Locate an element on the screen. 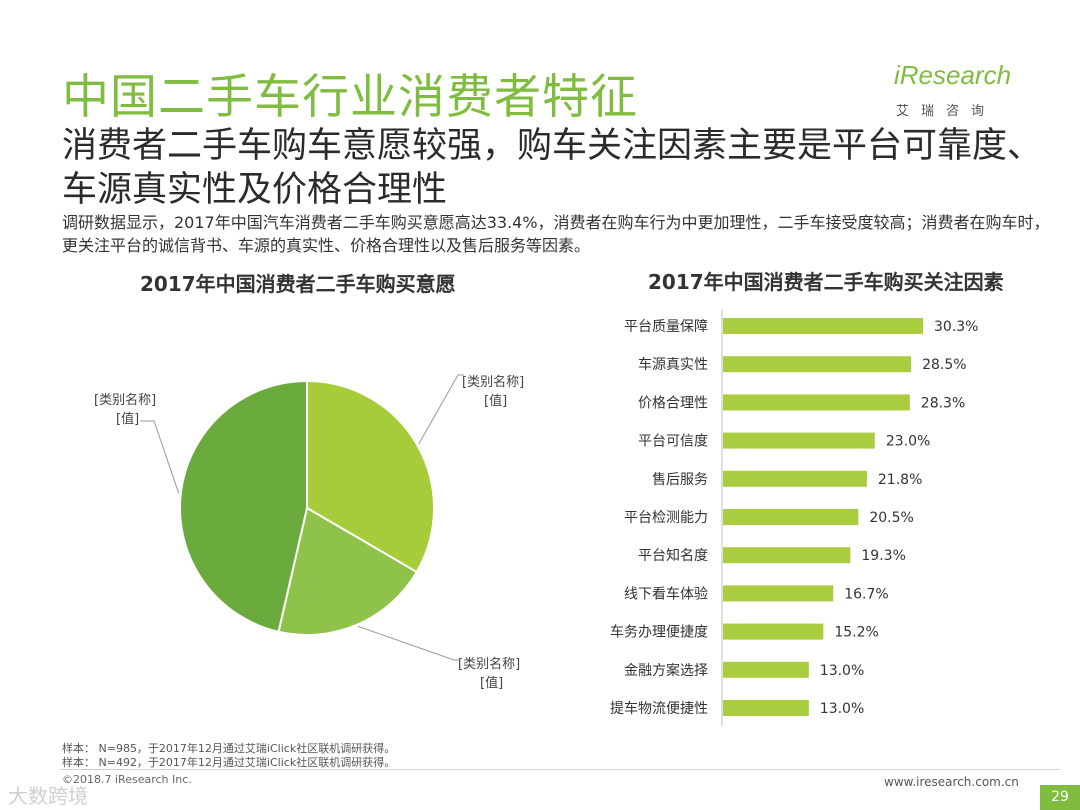 The image size is (1080, 810). bar-value-label: 28.5% is located at coordinates (944, 365).